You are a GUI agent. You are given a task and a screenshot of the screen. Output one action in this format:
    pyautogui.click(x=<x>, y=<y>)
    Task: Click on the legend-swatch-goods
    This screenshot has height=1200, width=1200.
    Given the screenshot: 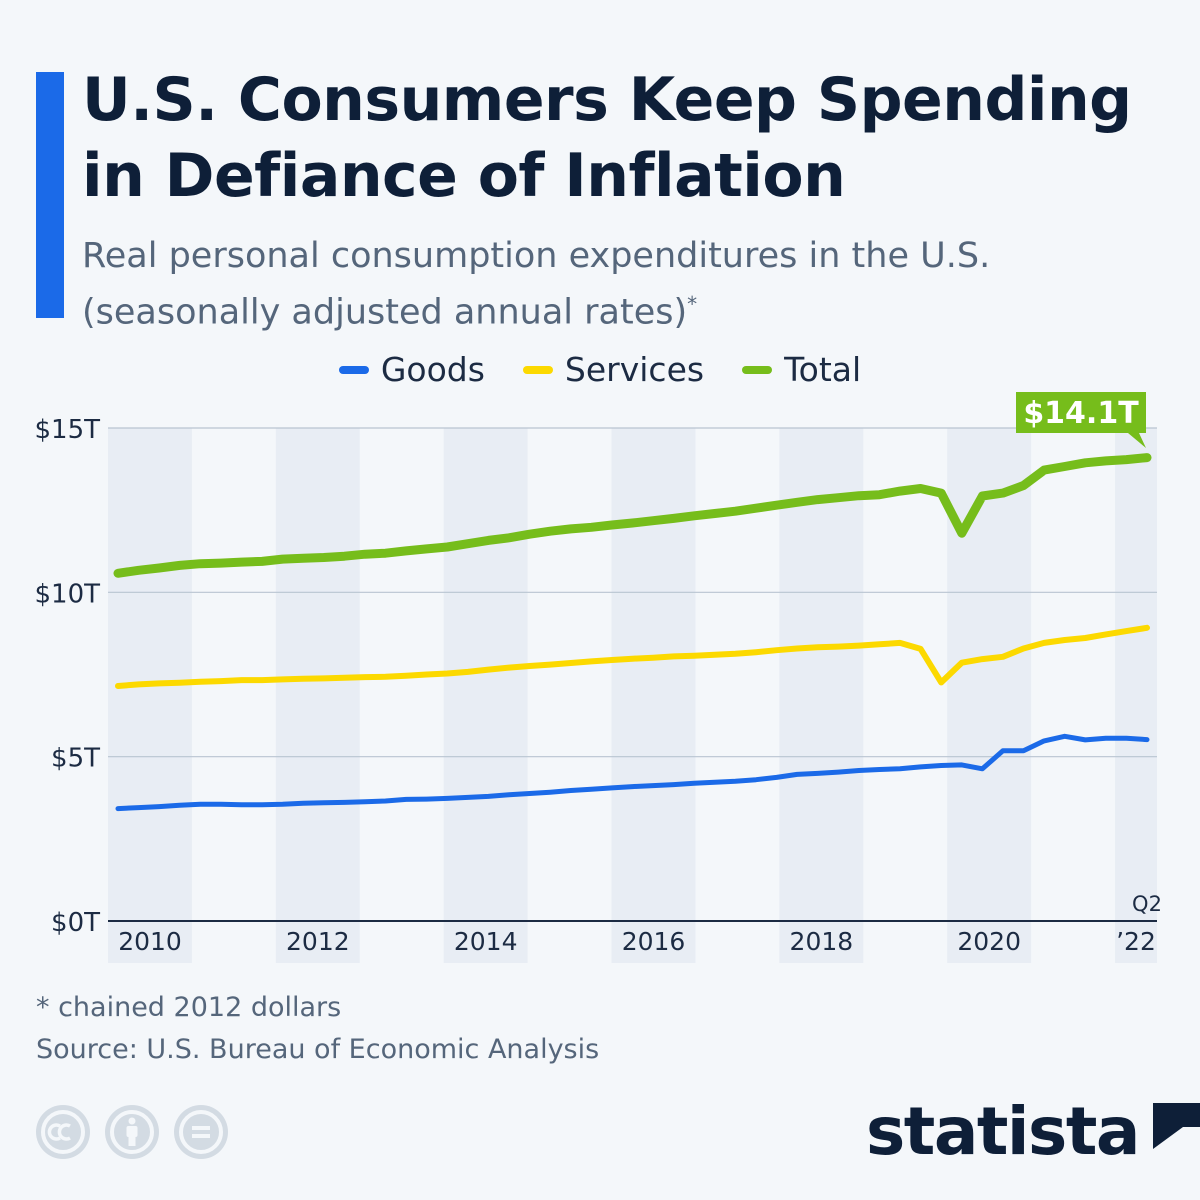 What is the action you would take?
    pyautogui.click(x=353, y=369)
    